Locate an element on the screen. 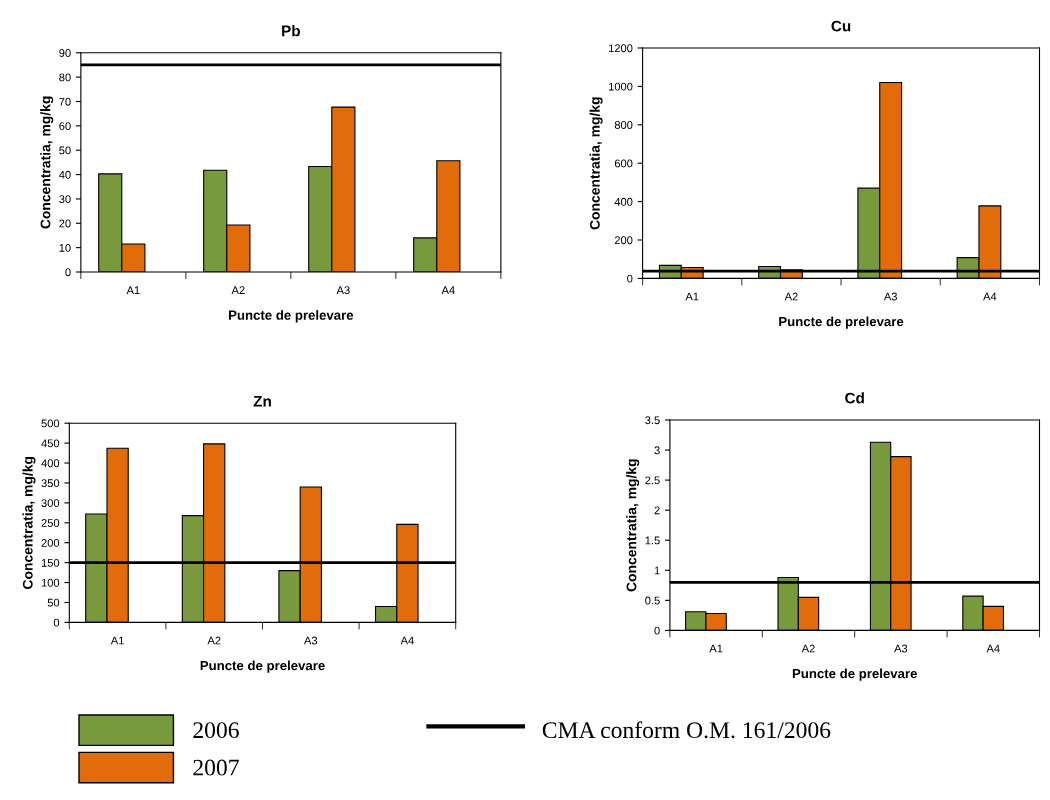 This screenshot has height=800, width=1050. y-tick-label: 100 is located at coordinates (50, 582).